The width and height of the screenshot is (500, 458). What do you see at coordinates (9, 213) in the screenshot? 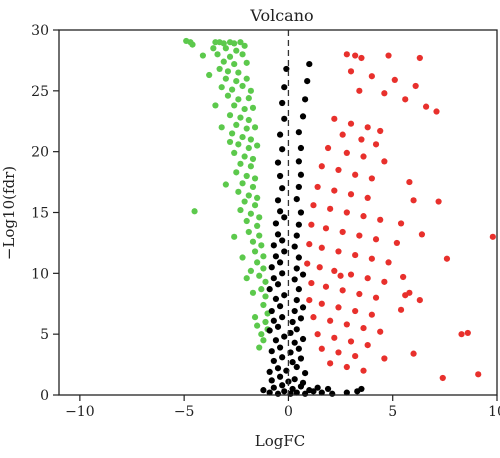
I see `y-axis-label: −Log10(fdr)` at bounding box center [9, 213].